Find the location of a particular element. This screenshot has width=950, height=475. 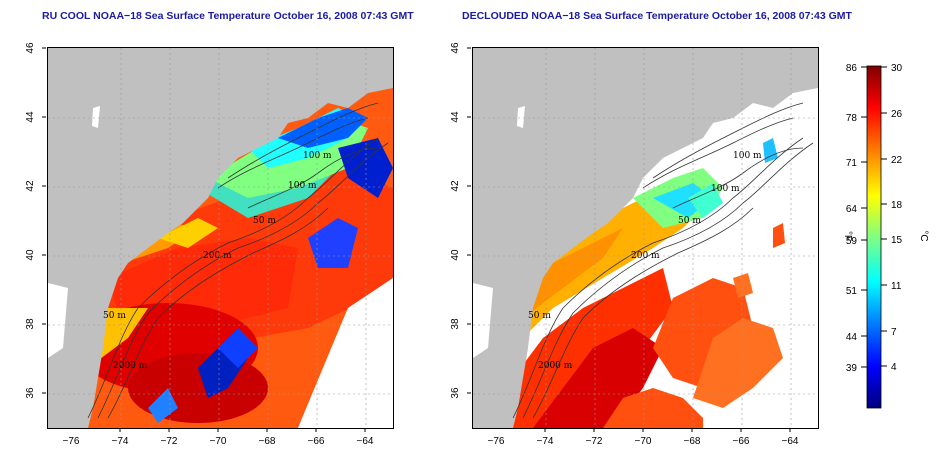

colorbar-fahrenheit-tick: 44 is located at coordinates (852, 337).